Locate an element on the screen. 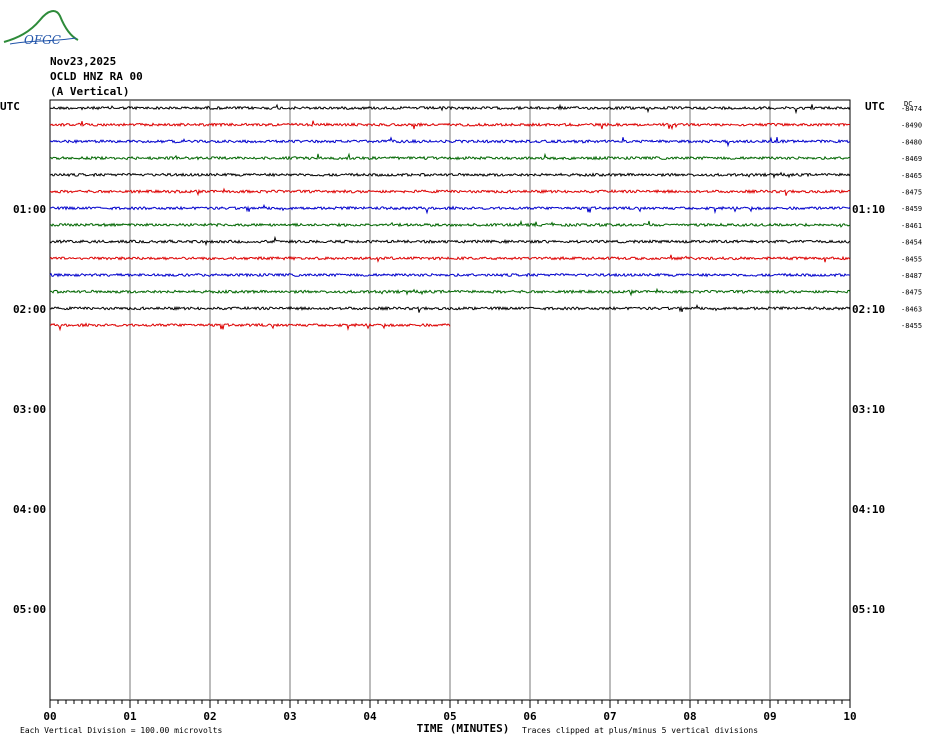 This screenshot has width=930, height=744. right-time-label: 03:10 is located at coordinates (868, 409).